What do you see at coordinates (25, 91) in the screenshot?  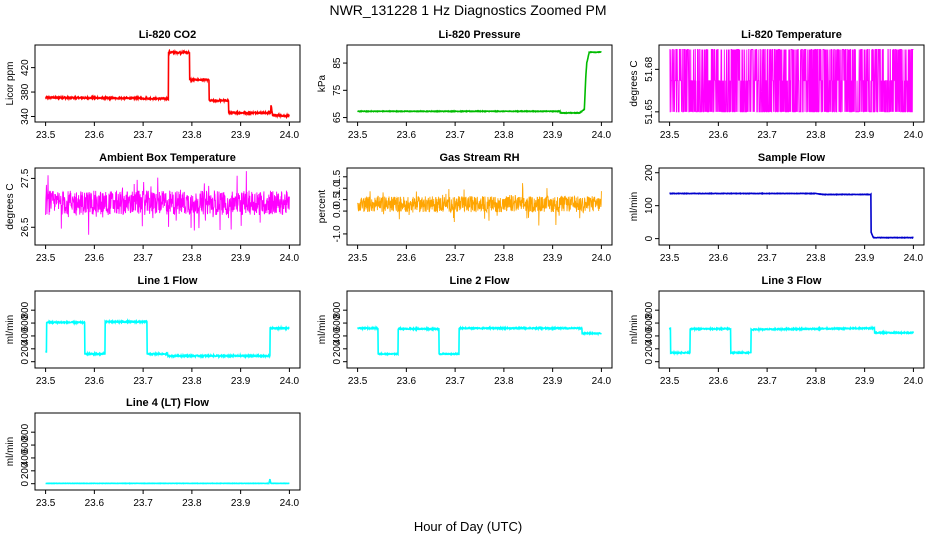 I see `y-tick-label: 380` at bounding box center [25, 91].